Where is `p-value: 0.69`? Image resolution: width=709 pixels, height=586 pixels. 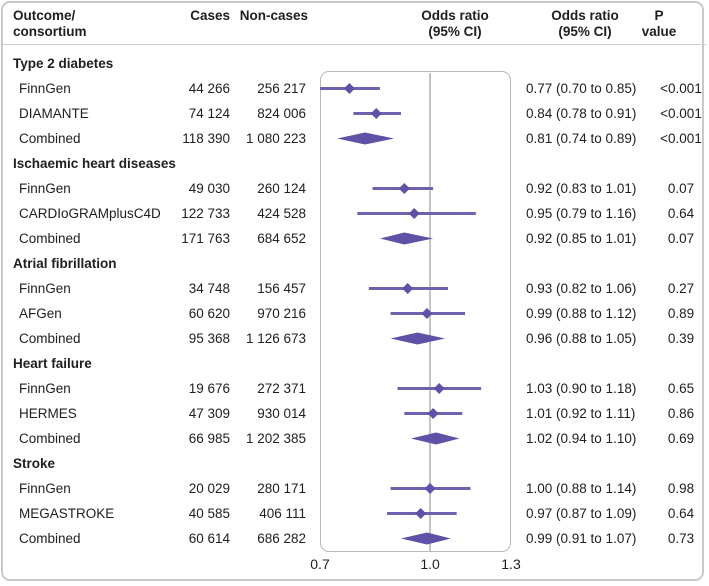
p-value: 0.69 is located at coordinates (681, 438).